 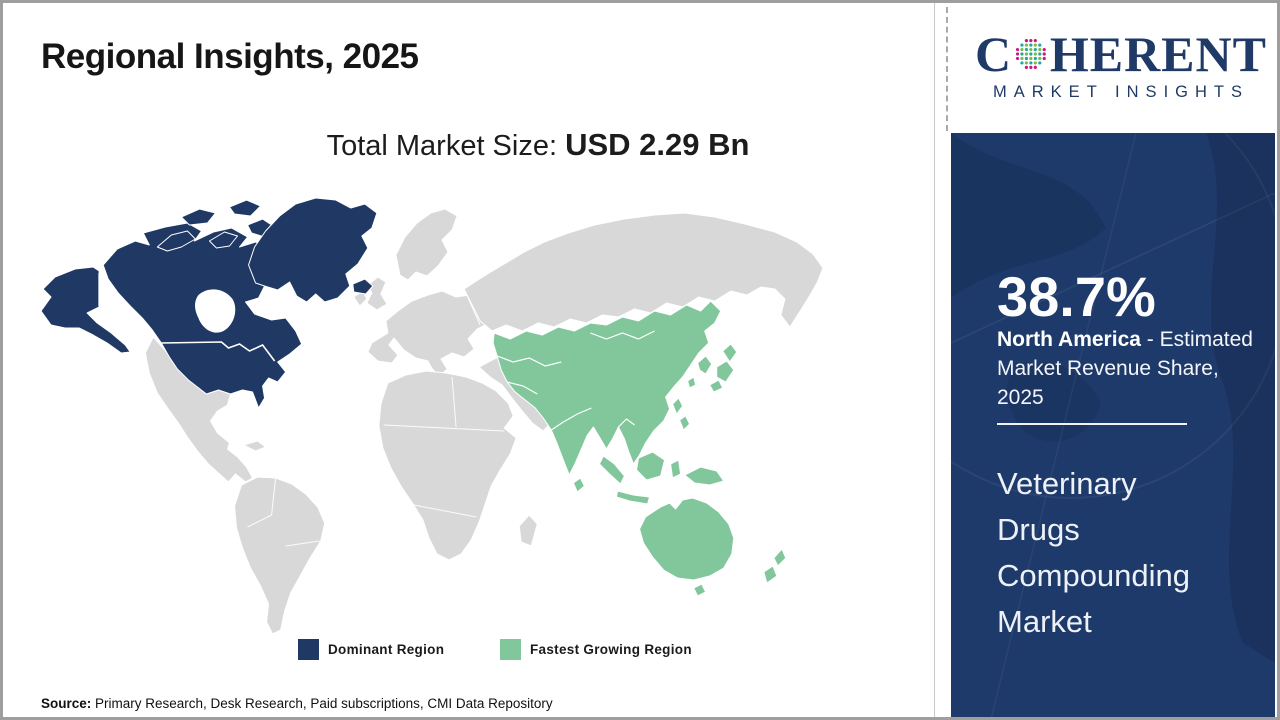 I want to click on map-legend: Dominant Region Fastest Growing Region, so click(x=475, y=650).